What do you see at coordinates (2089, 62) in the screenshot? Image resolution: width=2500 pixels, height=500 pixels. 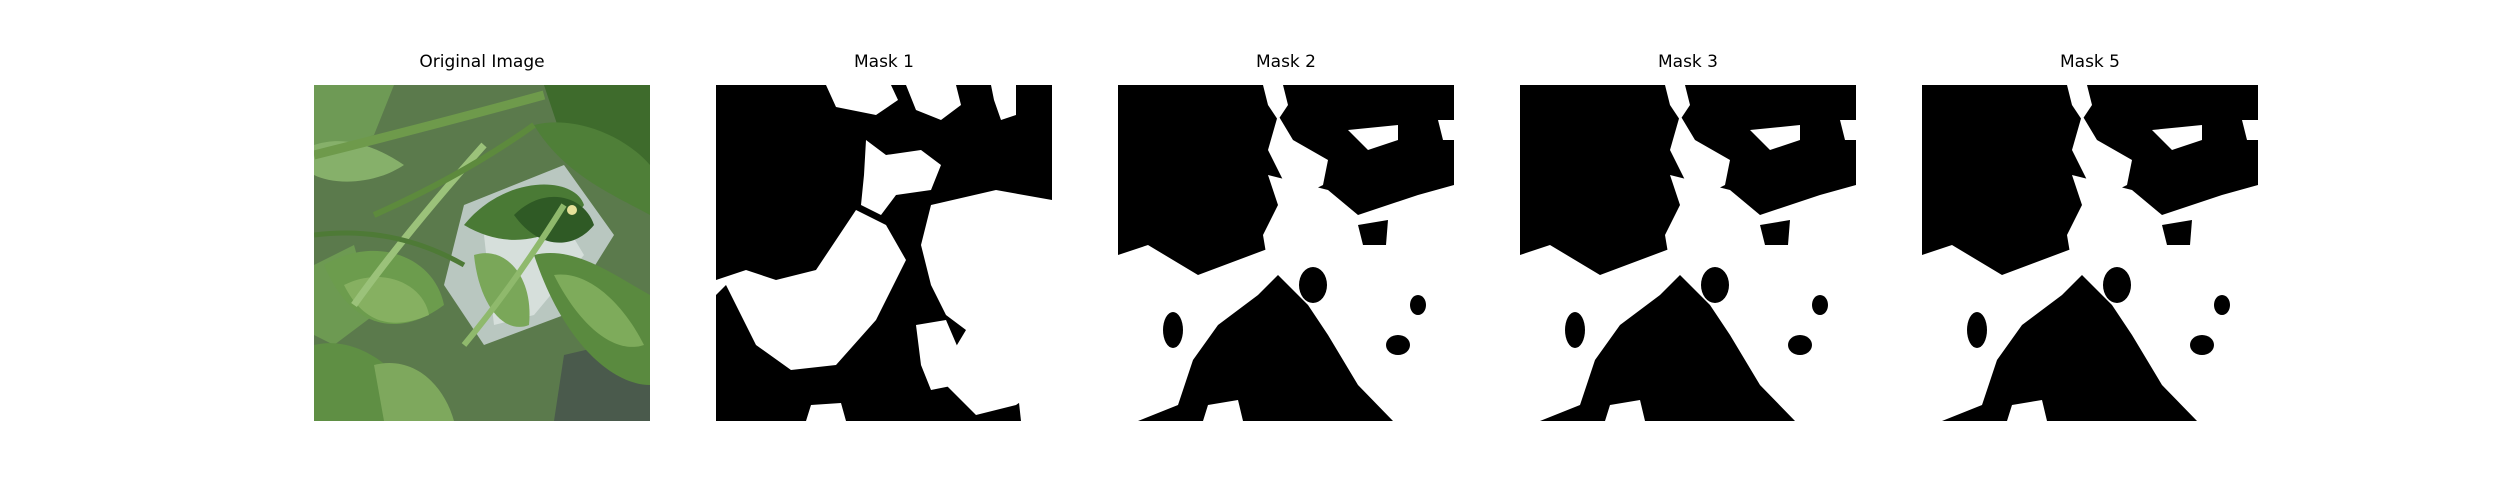 I see `panel-title: Mask 5` at bounding box center [2089, 62].